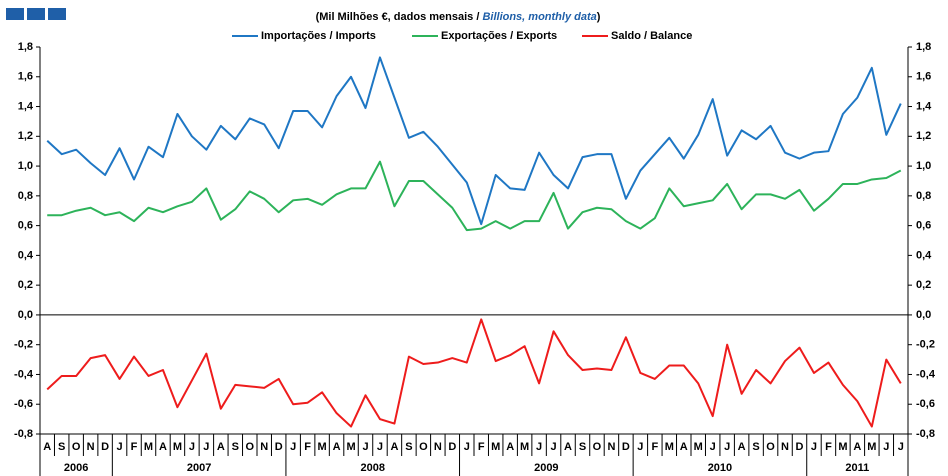  I want to click on y-tick-label: 0,2, so click(25, 285).